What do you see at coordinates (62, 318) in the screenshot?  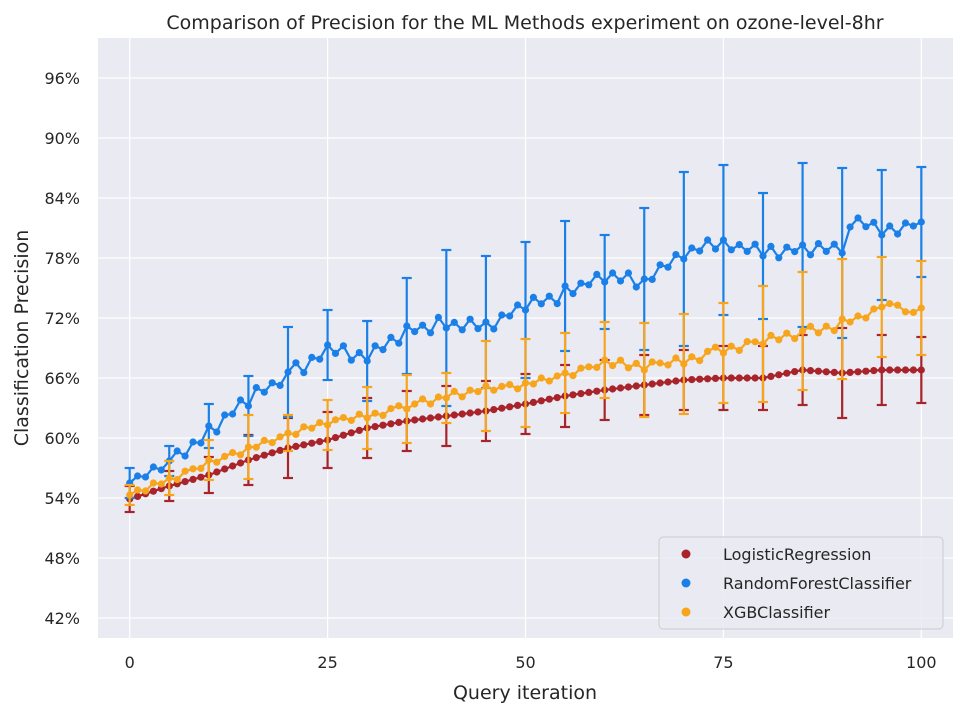 I see `y-tick-label: 72%` at bounding box center [62, 318].